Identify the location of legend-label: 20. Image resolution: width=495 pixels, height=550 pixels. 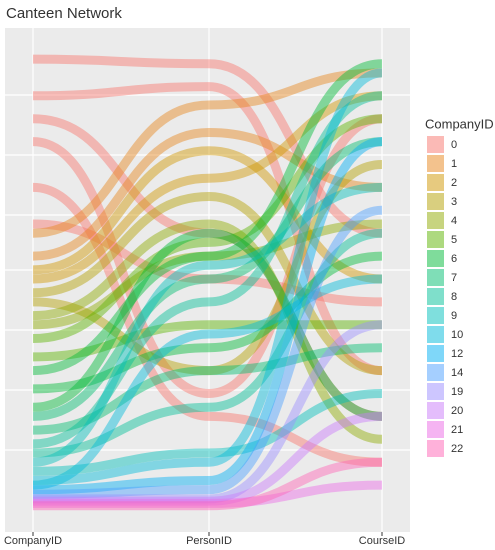
(457, 411).